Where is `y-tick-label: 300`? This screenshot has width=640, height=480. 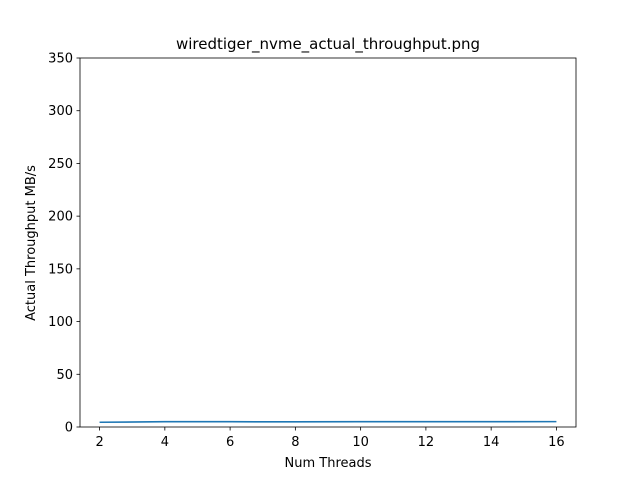 y-tick-label: 300 is located at coordinates (60, 111).